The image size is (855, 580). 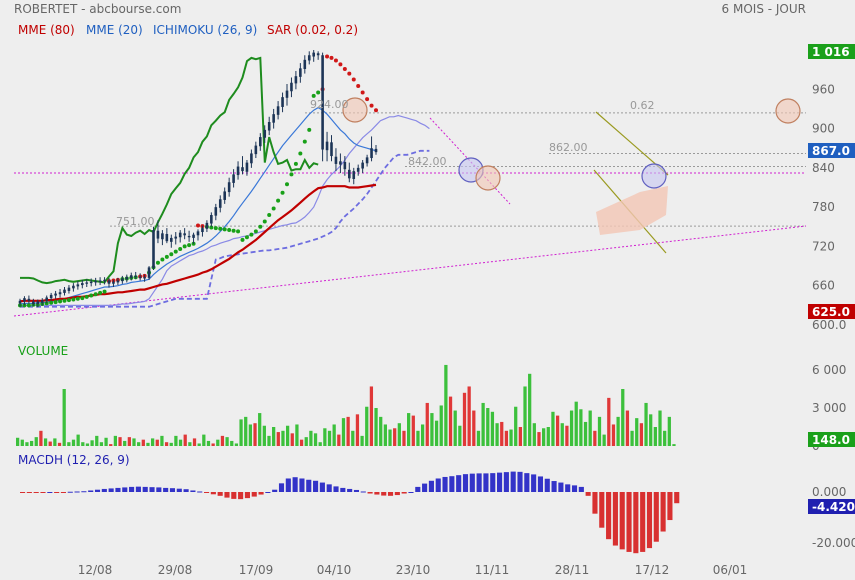 I want to click on resistance-line-trend, so click(x=470, y=161).